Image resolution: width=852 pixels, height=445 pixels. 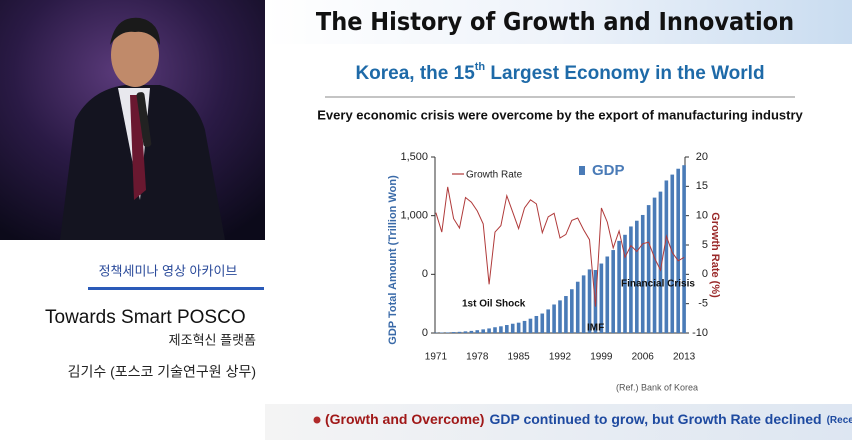 I want to click on speaker-name: 김기수 (포스코 기술연구원 상무), so click(x=162, y=372).